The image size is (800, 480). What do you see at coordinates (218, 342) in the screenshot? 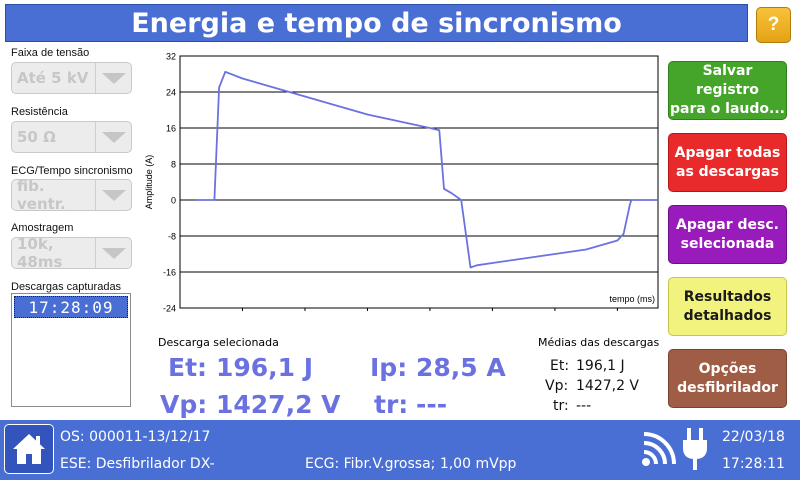
I see `selected-discharge-label: Descarga selecionada` at bounding box center [218, 342].